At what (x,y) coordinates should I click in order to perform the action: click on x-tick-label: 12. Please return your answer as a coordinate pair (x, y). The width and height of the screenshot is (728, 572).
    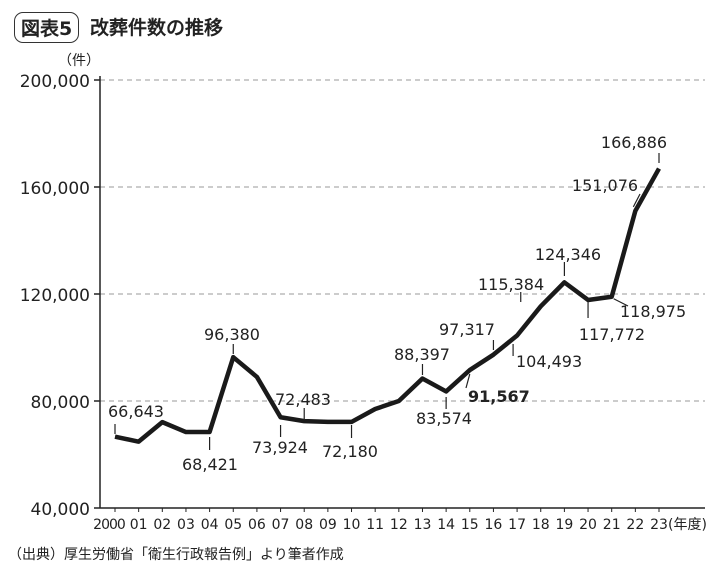
    Looking at the image, I should click on (399, 525).